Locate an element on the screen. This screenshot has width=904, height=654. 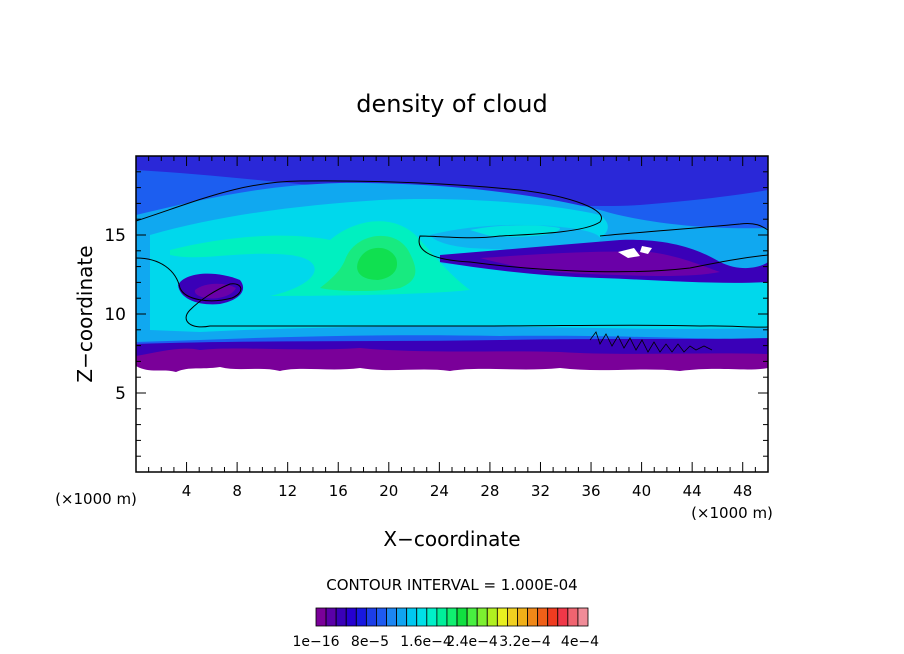
contour-line-left is located at coordinates (452, 292).